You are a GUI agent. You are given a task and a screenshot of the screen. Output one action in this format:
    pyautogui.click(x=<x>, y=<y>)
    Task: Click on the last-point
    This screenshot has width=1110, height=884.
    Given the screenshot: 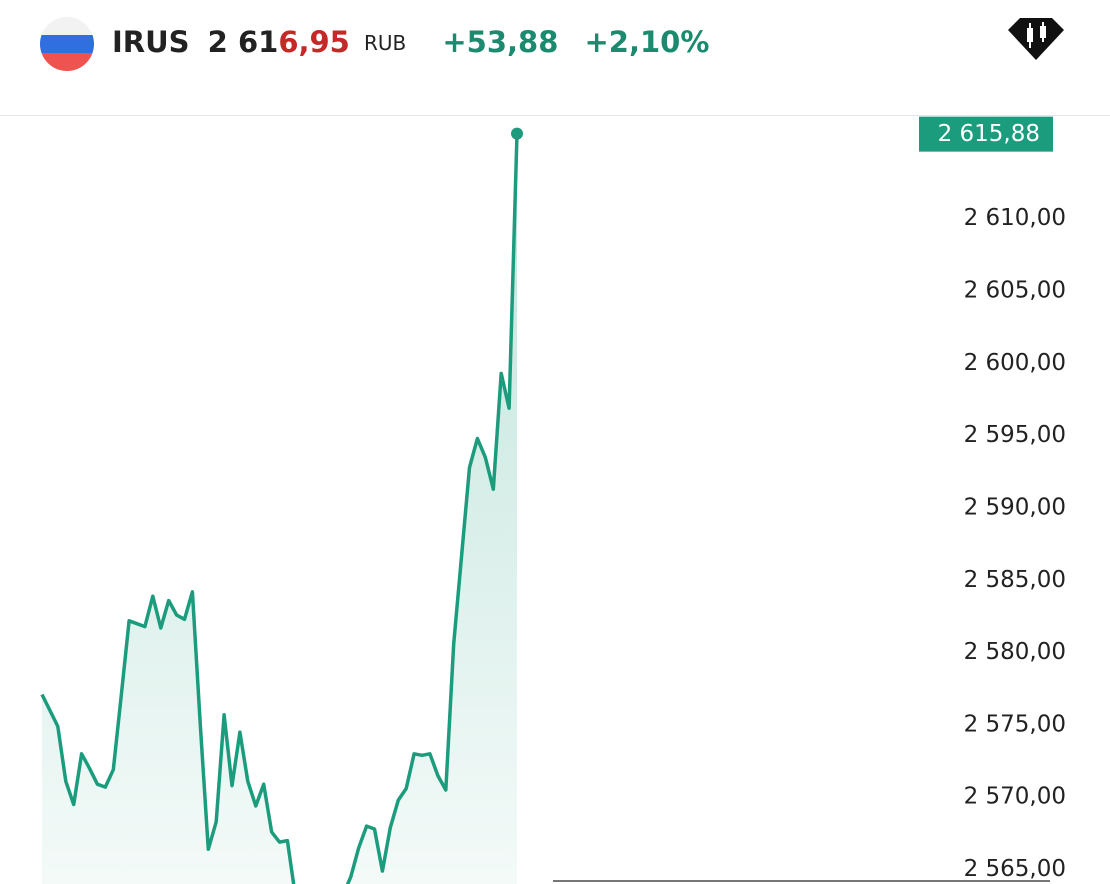 What is the action you would take?
    pyautogui.click(x=517, y=133)
    